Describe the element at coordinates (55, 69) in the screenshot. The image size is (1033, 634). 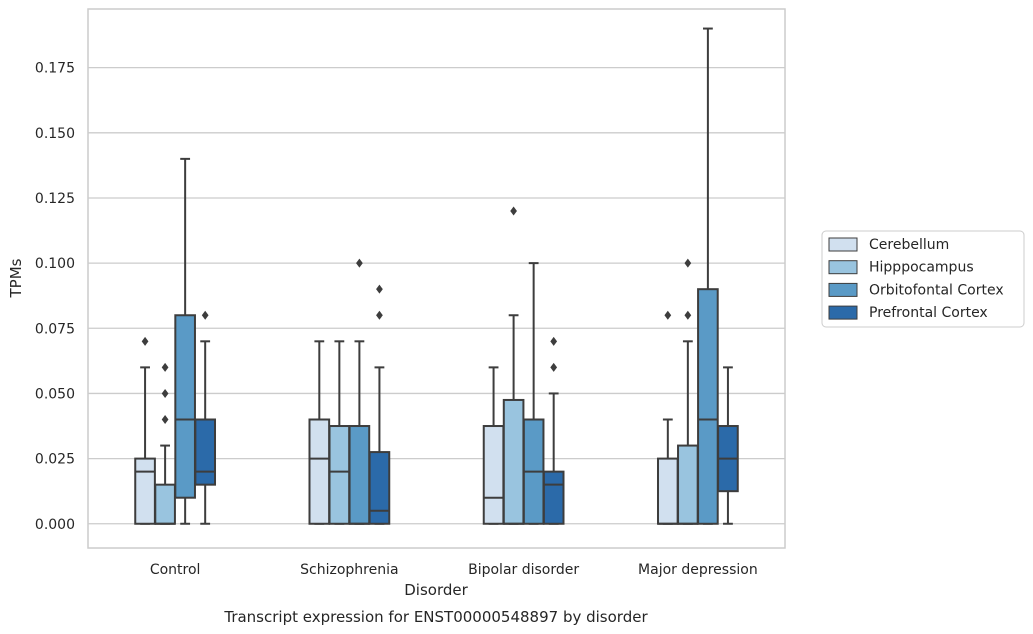
I see `y-tick-label: 0.175` at that location.